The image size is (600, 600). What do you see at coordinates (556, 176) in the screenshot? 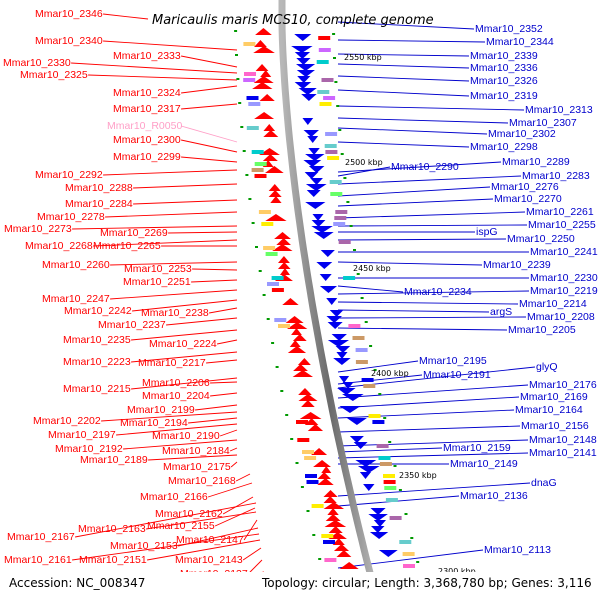
I see `gene-label-right: Mmar10_2283` at bounding box center [556, 176].